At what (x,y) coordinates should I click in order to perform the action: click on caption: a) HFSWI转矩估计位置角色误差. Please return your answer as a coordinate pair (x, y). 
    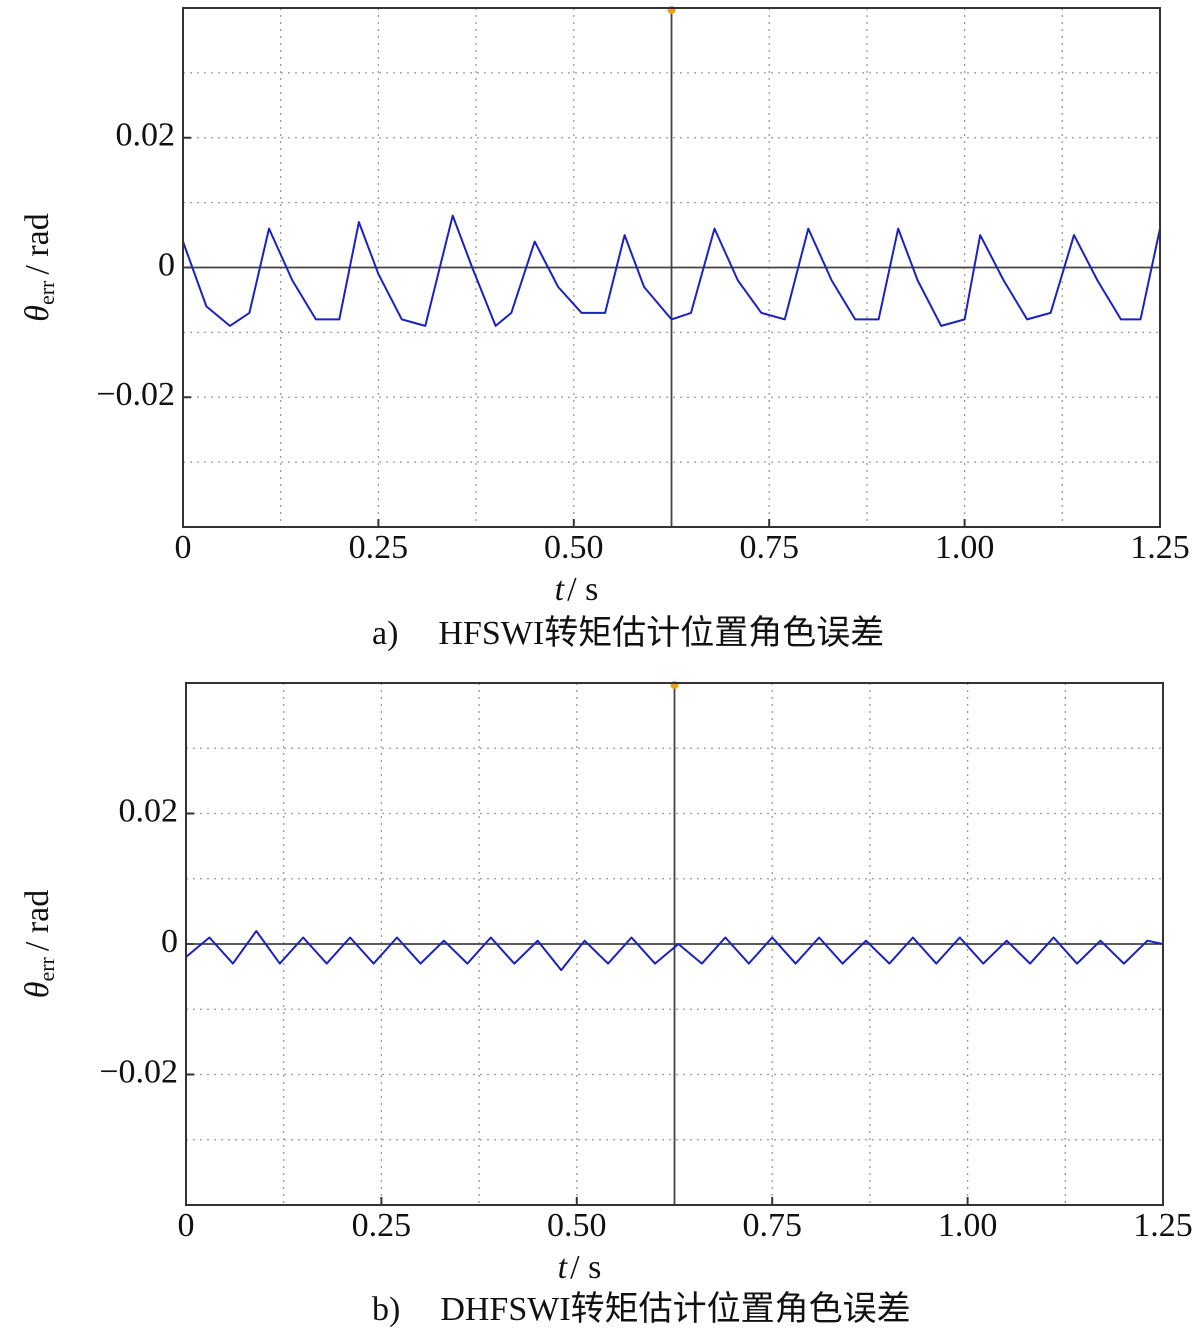
    Looking at the image, I should click on (628, 633).